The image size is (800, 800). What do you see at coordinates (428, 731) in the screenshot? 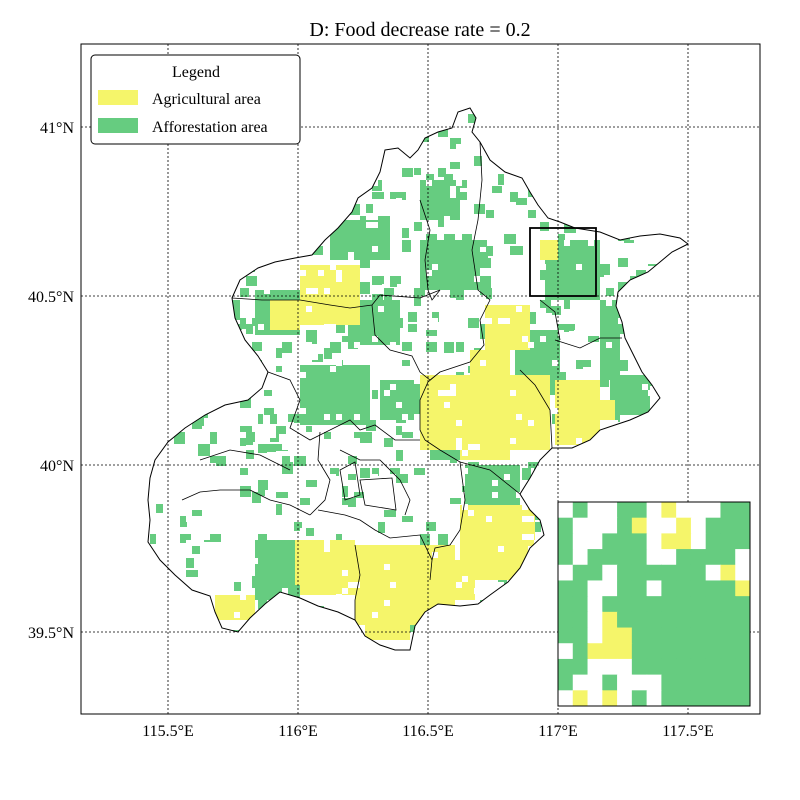
I see `x-tick-label: 116.5°E` at bounding box center [428, 731].